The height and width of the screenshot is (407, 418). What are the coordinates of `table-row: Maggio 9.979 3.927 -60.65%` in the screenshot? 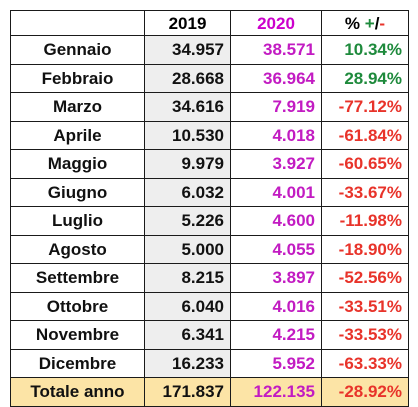 It's located at (209, 164).